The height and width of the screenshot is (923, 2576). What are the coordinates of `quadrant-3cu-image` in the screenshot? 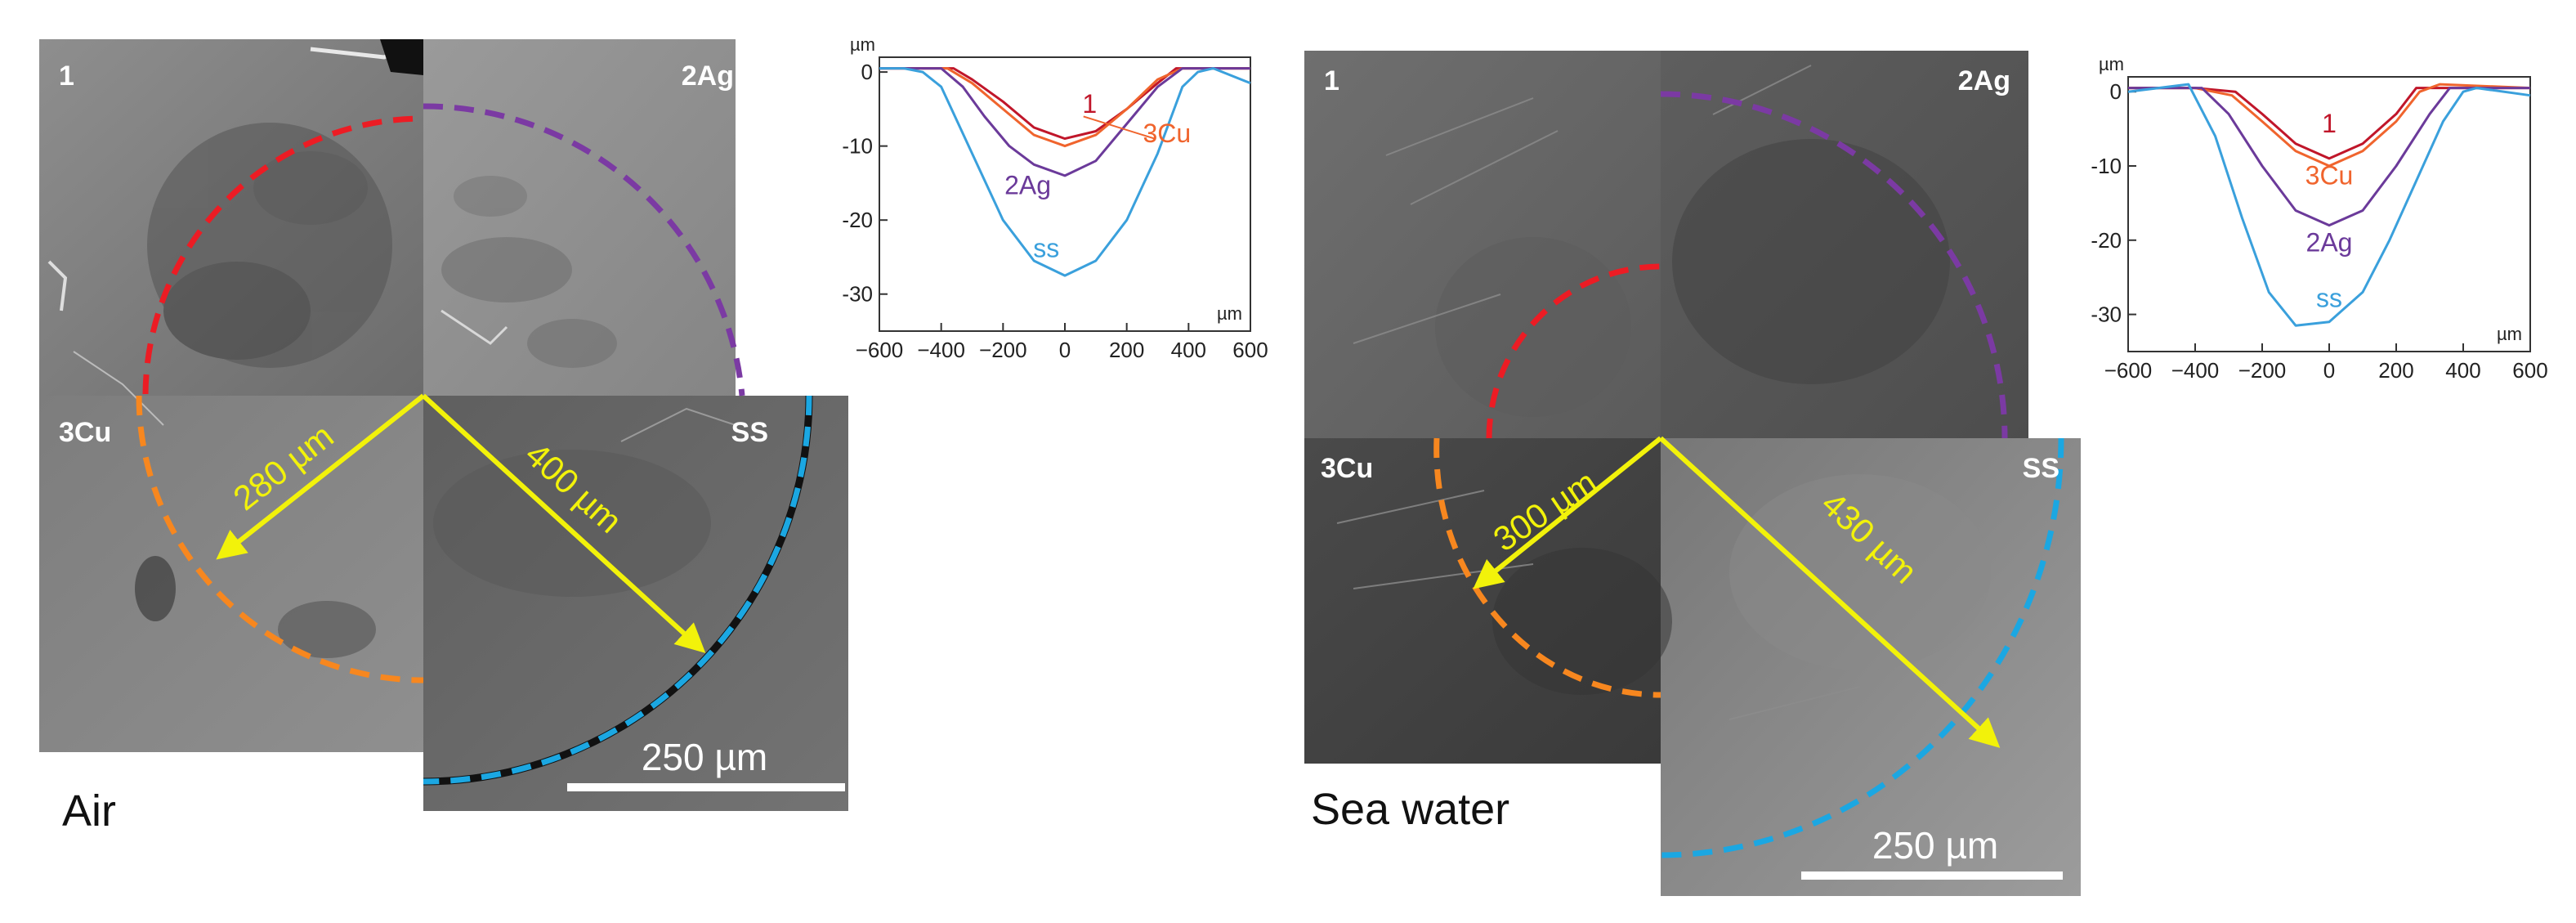 It's located at (231, 574).